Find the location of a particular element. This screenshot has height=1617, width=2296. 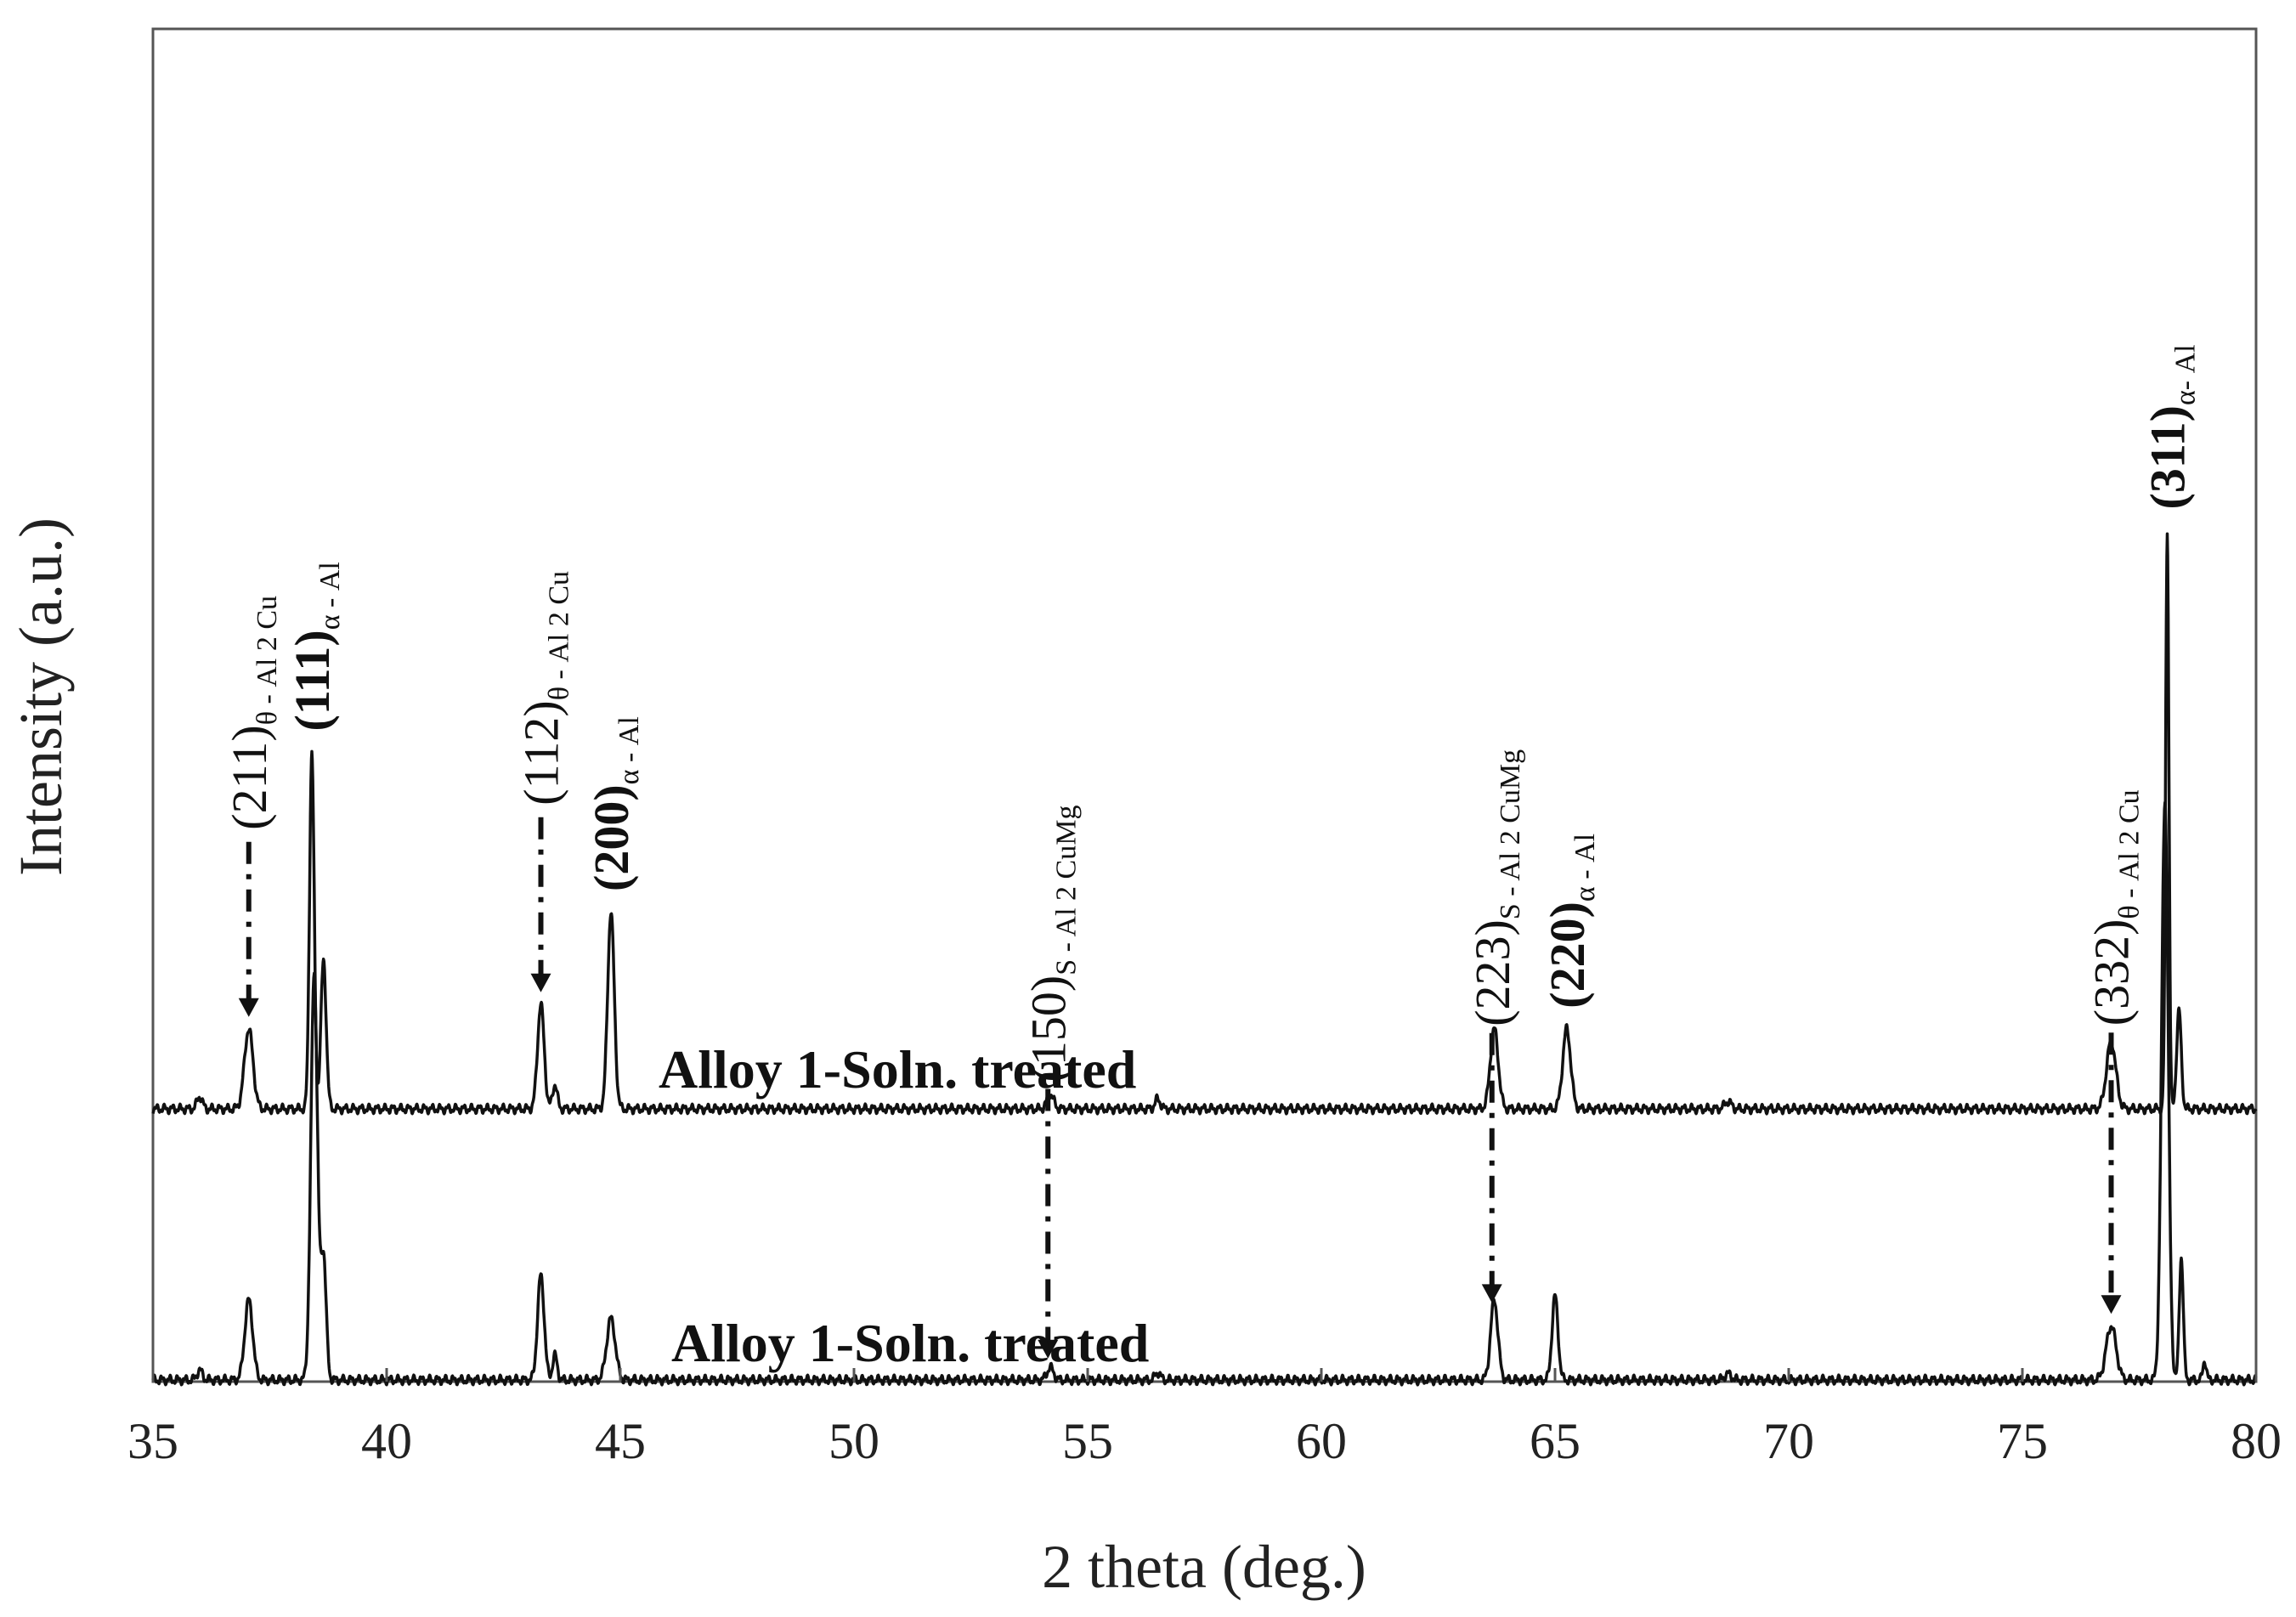

x-tick-label: 40 is located at coordinates (386, 1441).